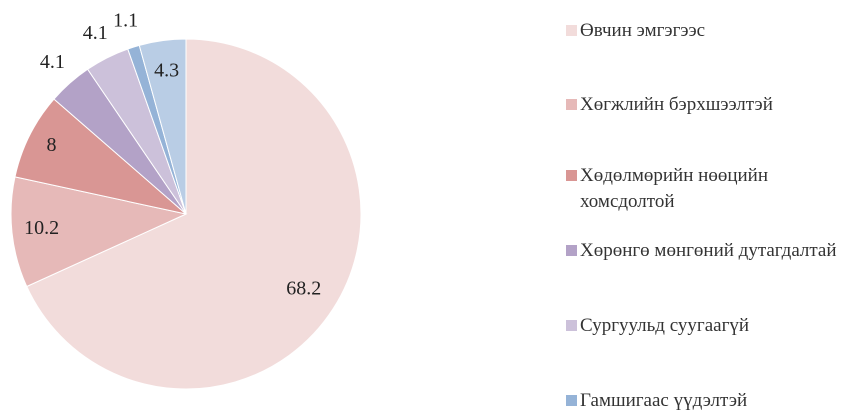 This screenshot has width=854, height=414. Describe the element at coordinates (51, 145) in the screenshot. I see `data-label: 8` at that location.